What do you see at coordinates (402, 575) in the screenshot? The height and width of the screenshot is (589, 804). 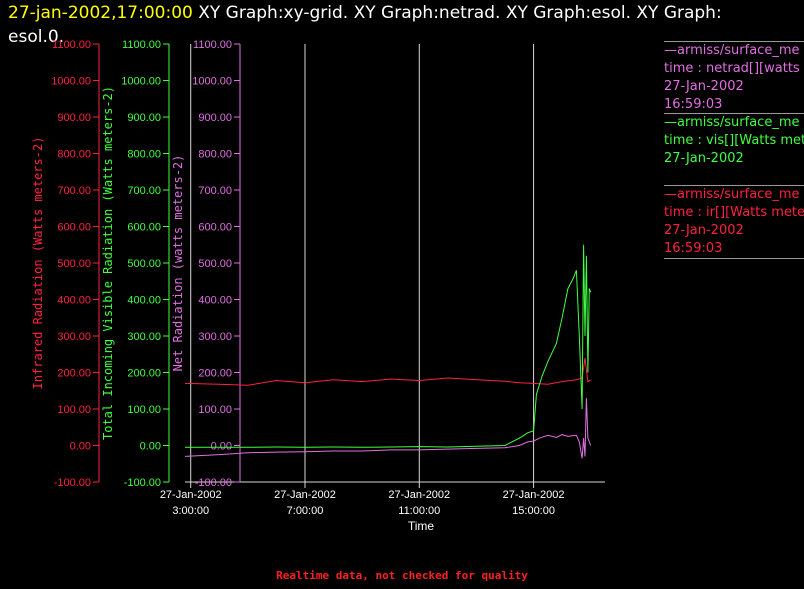 I see `quality-note: Realtime data, not checked for quality` at bounding box center [402, 575].